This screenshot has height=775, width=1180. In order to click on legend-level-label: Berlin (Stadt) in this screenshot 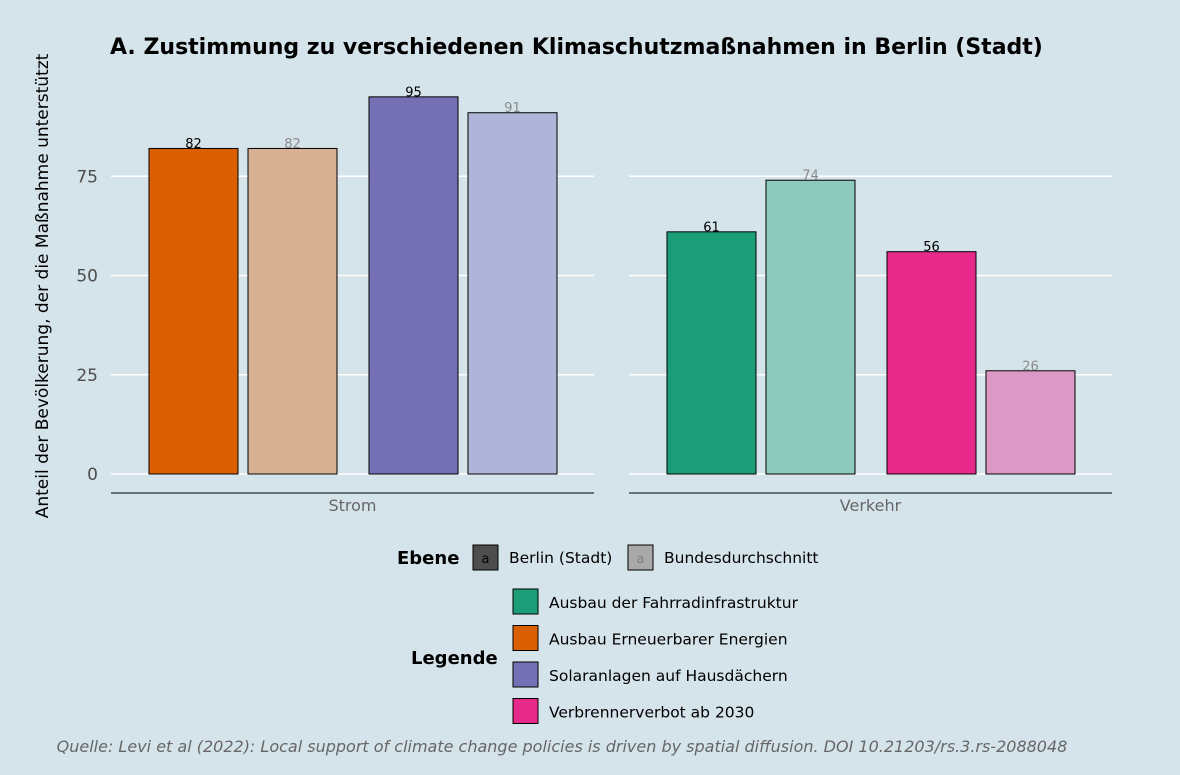, I will do `click(560, 558)`.